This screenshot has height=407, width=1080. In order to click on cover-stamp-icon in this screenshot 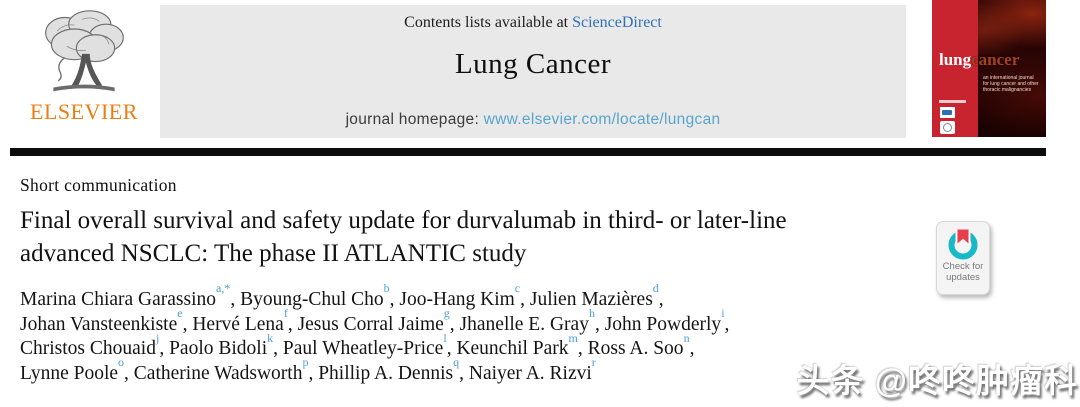, I will do `click(947, 127)`.